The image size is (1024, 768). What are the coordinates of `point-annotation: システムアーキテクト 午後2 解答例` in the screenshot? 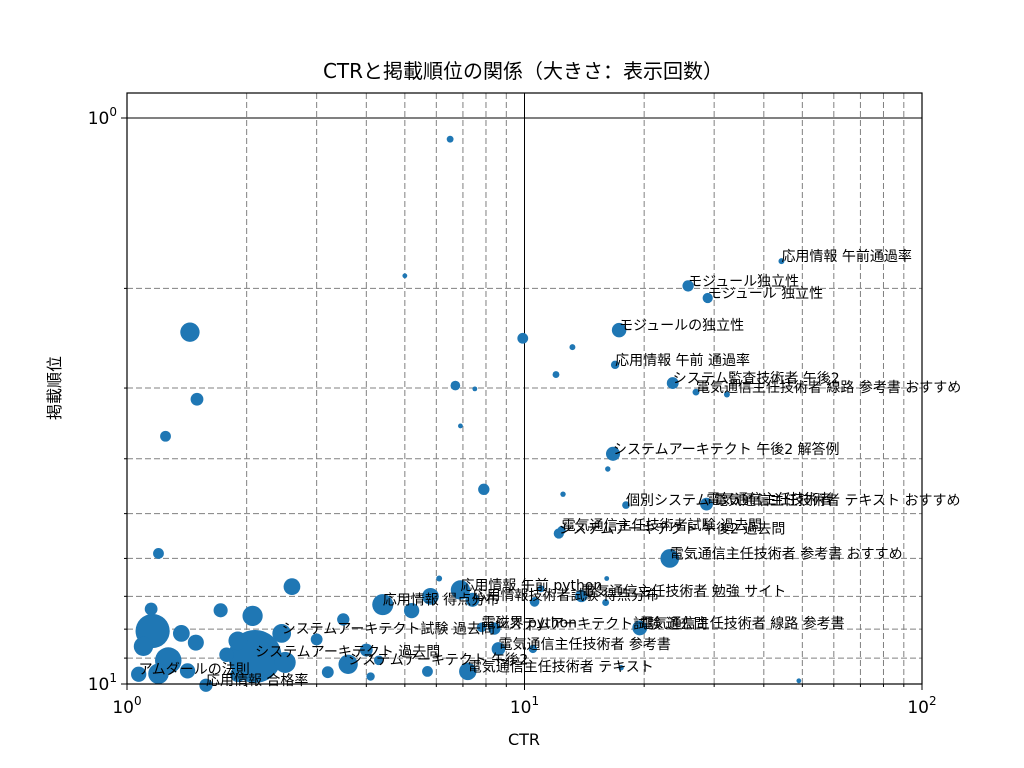 It's located at (726, 449).